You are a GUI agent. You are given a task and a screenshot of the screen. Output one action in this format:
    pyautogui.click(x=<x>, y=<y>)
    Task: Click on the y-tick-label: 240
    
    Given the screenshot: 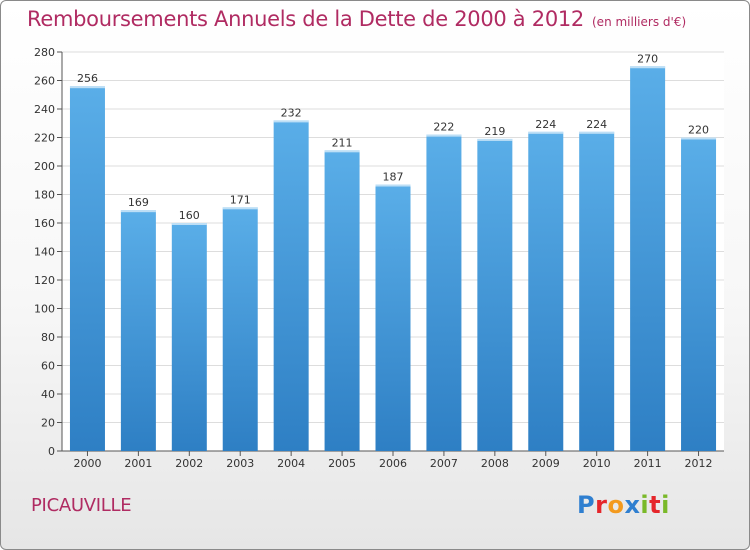 What is the action you would take?
    pyautogui.click(x=44, y=109)
    